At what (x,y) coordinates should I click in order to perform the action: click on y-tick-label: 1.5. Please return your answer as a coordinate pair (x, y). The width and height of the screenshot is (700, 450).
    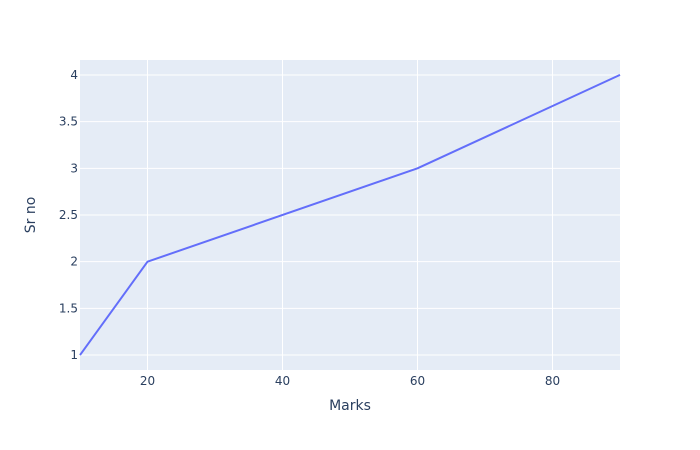
    Looking at the image, I should click on (68, 308).